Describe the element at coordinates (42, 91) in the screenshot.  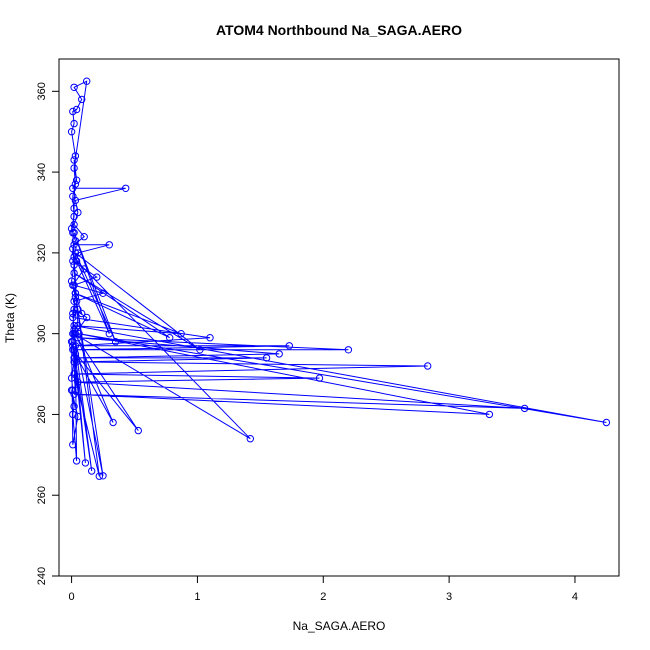
I see `y-tick-label: 360` at that location.